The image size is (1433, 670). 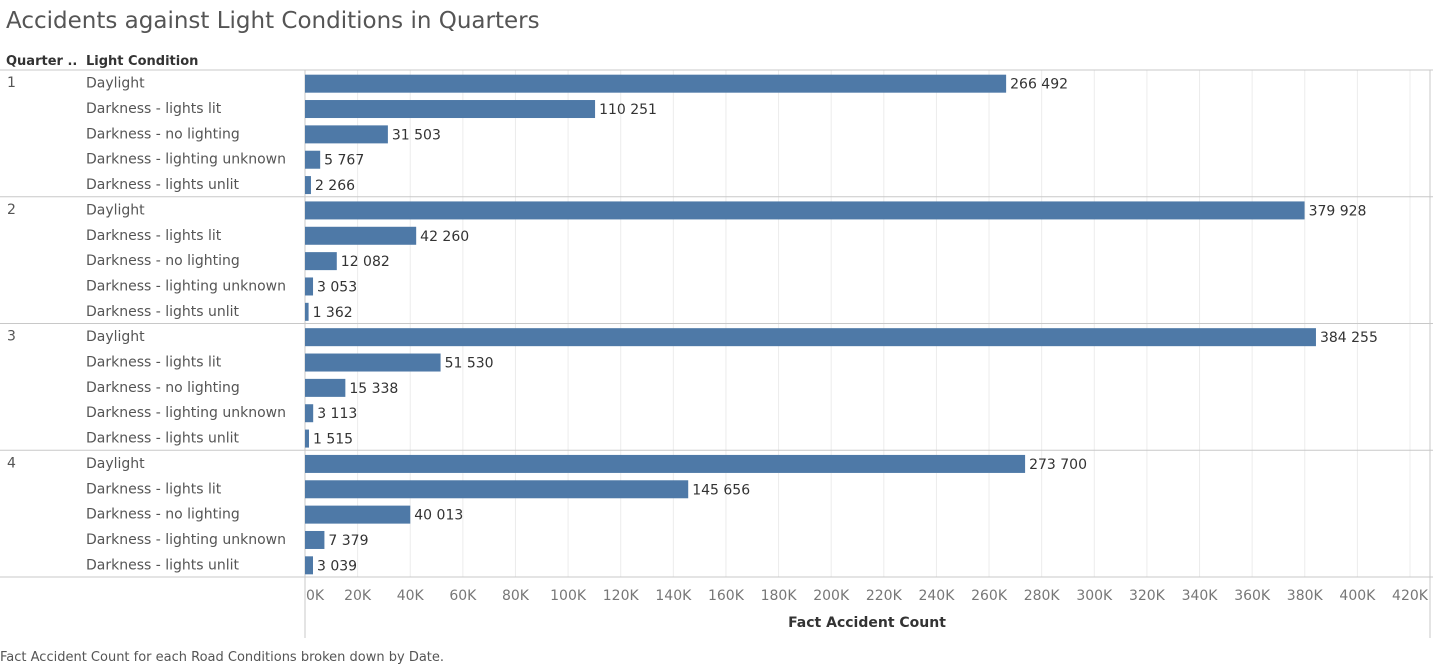 What do you see at coordinates (337, 566) in the screenshot?
I see `bar-value-label: 3 039` at bounding box center [337, 566].